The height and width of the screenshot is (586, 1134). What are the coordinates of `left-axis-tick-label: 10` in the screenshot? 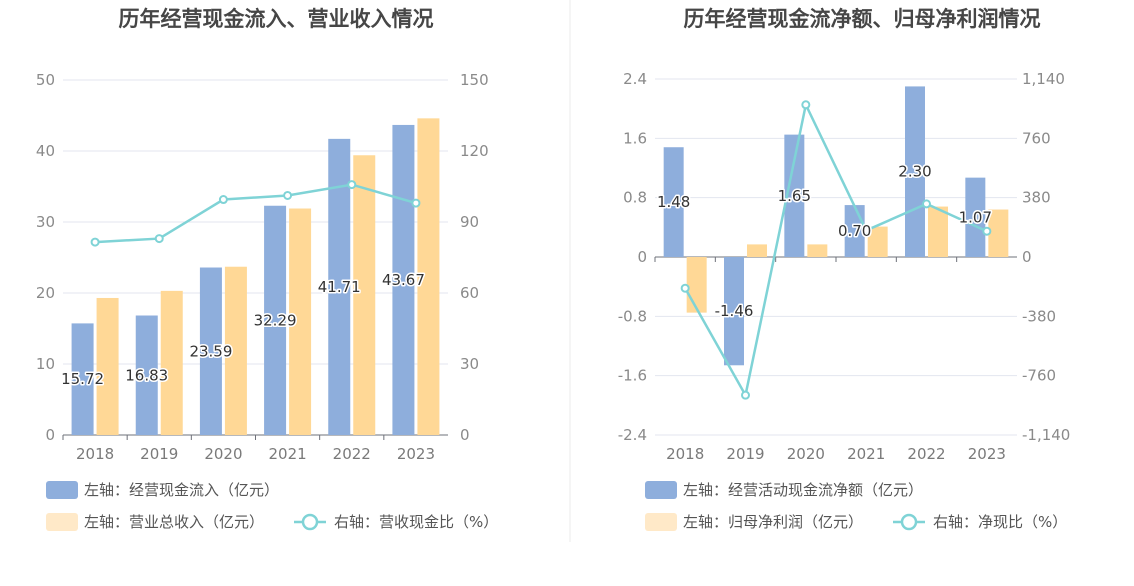 It's located at (45, 364).